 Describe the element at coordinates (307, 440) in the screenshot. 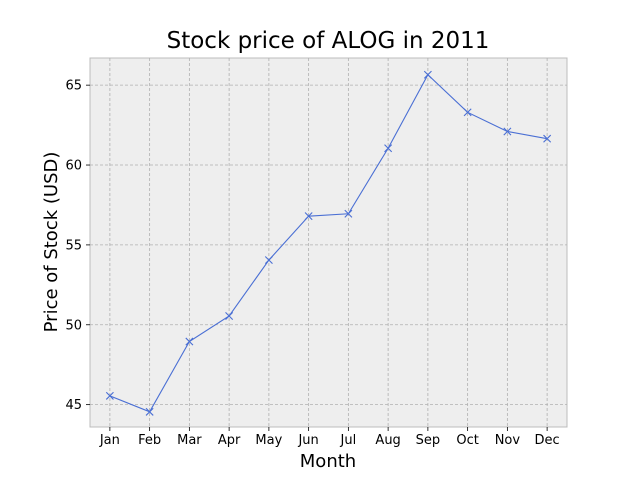

I see `x-tick-label: Jun` at that location.